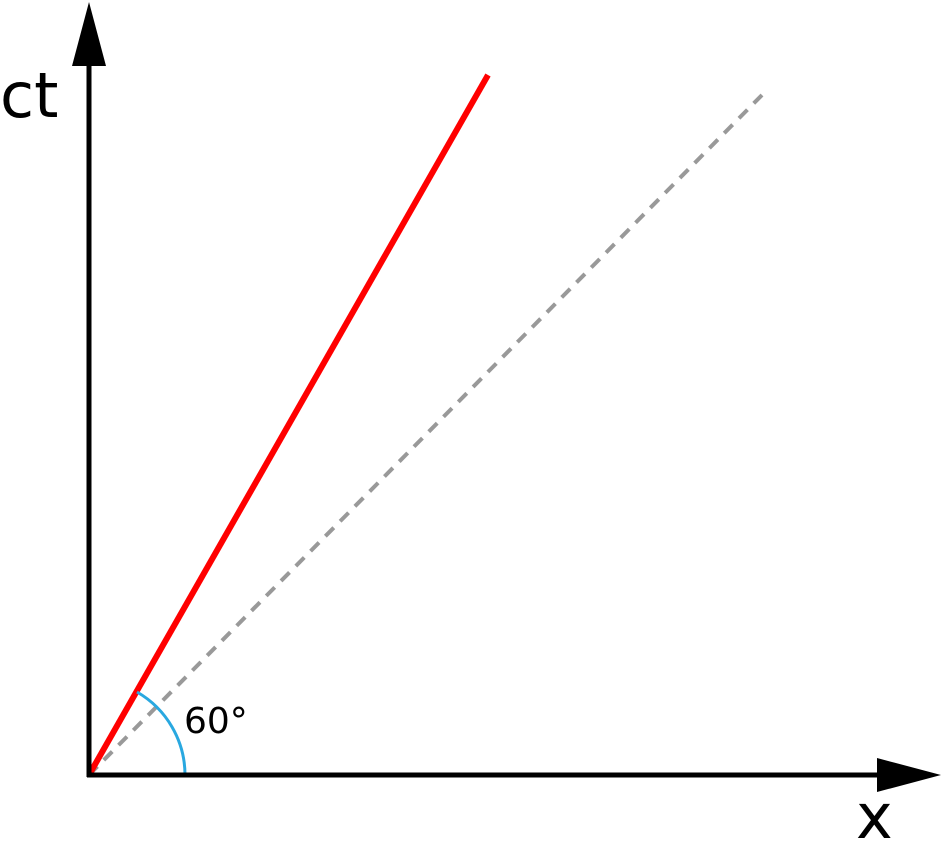 This screenshot has height=862, width=941. What do you see at coordinates (216, 721) in the screenshot?
I see `angle-label: 60°` at bounding box center [216, 721].